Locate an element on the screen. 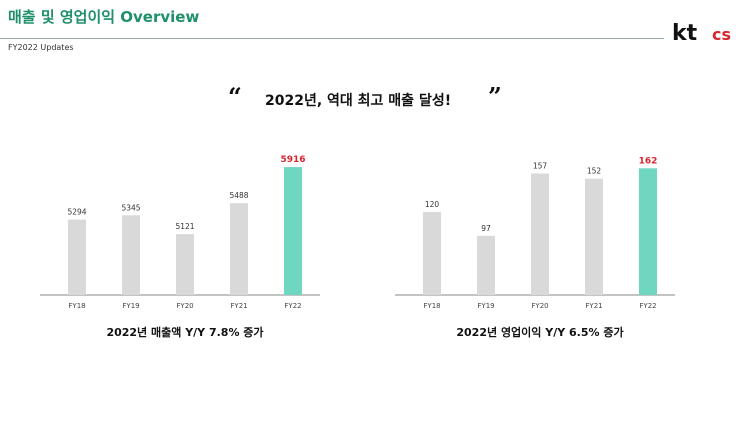 Image resolution: width=750 pixels, height=422 pixels. logo-cs-text: cs is located at coordinates (721, 34).